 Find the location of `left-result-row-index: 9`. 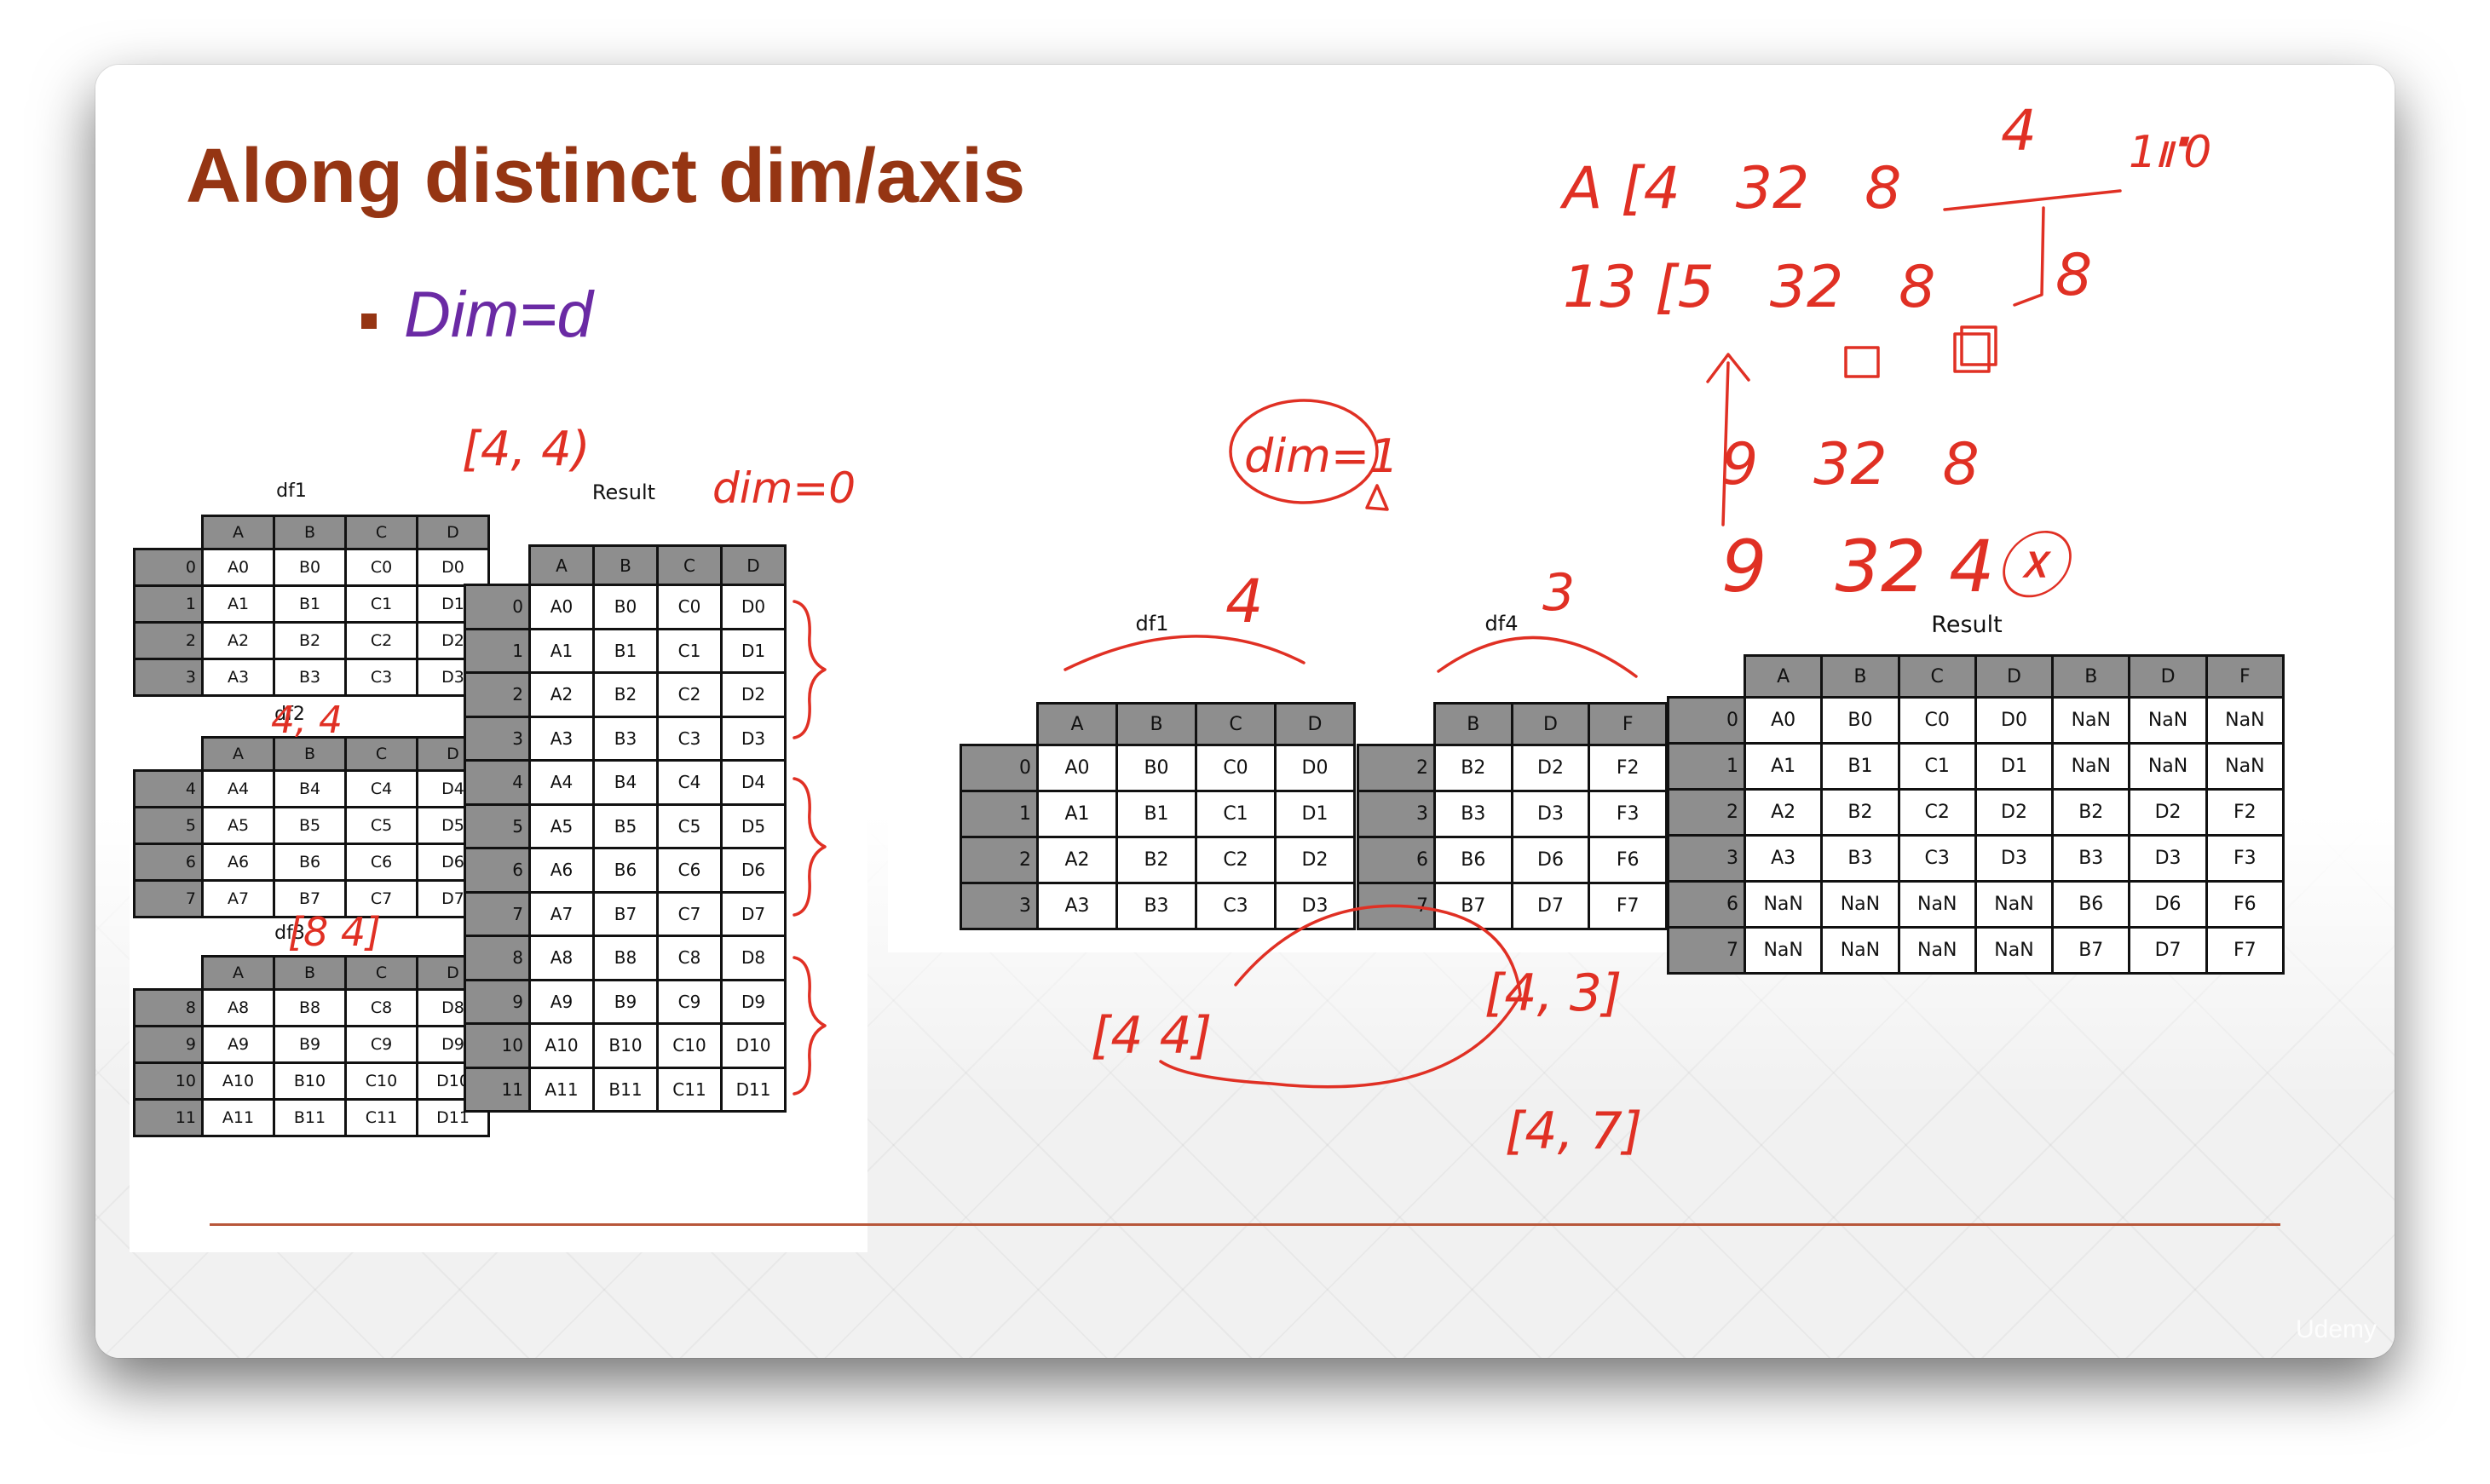

left-result-row-index: 9 is located at coordinates (498, 1001).